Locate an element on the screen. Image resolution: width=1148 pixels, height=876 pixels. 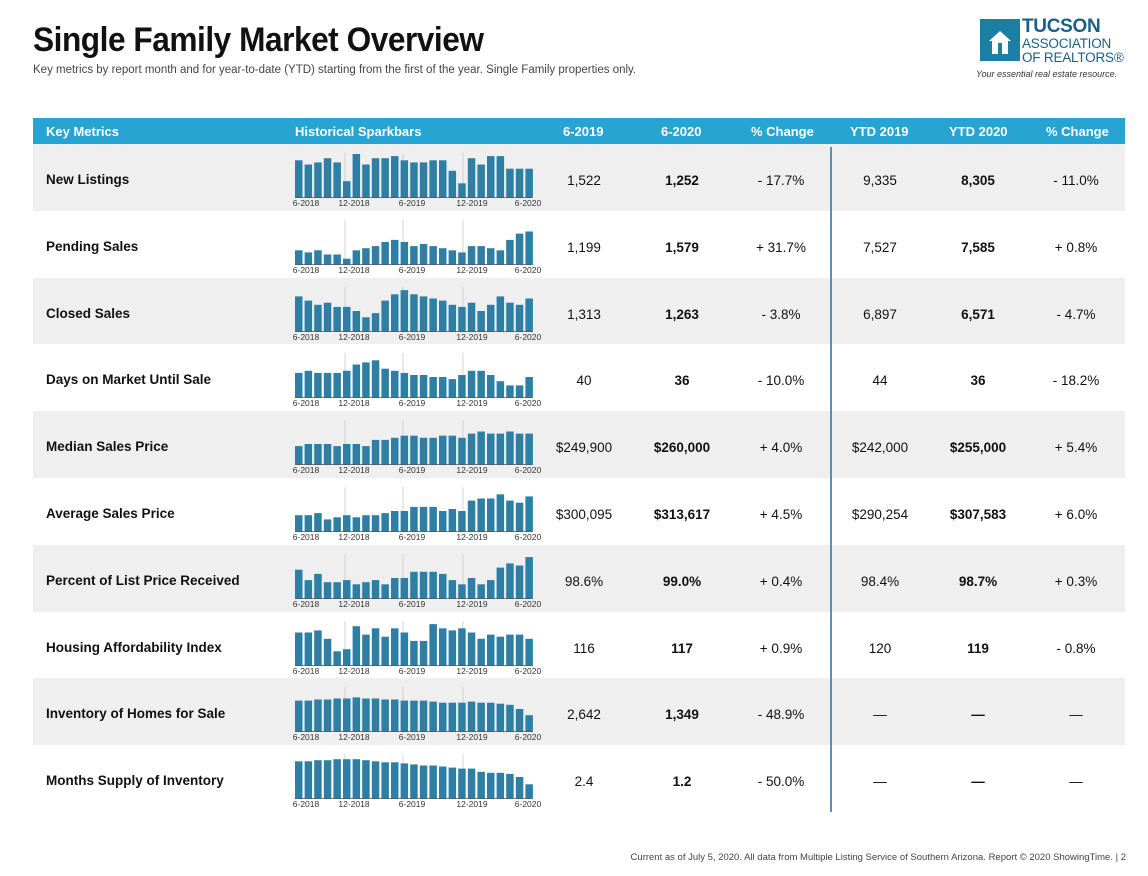
page-title: Single Family Market Overview is located at coordinates (258, 40).